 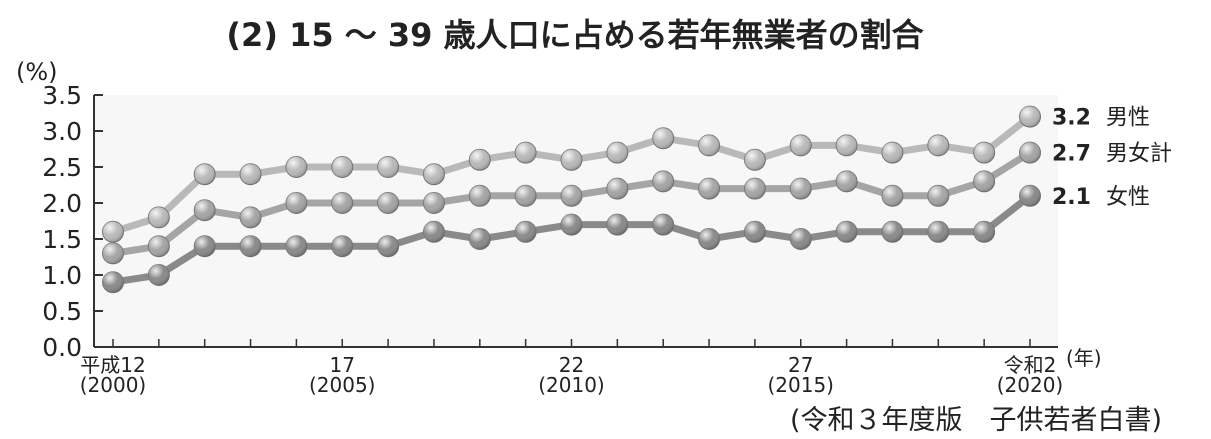 I want to click on x-axis-label: (年), so click(x=1084, y=358).